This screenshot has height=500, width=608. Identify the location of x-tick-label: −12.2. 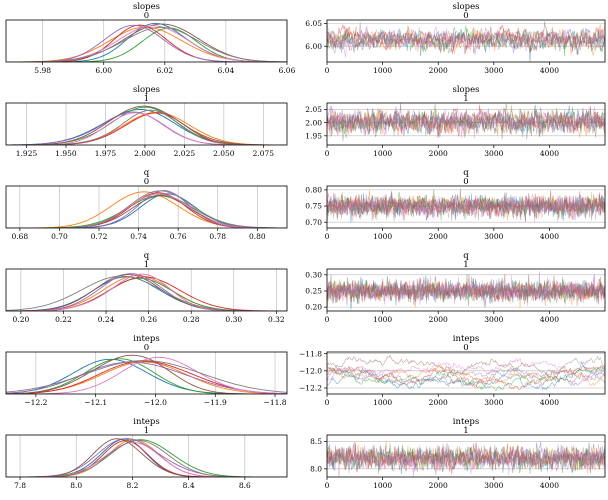
(35, 402).